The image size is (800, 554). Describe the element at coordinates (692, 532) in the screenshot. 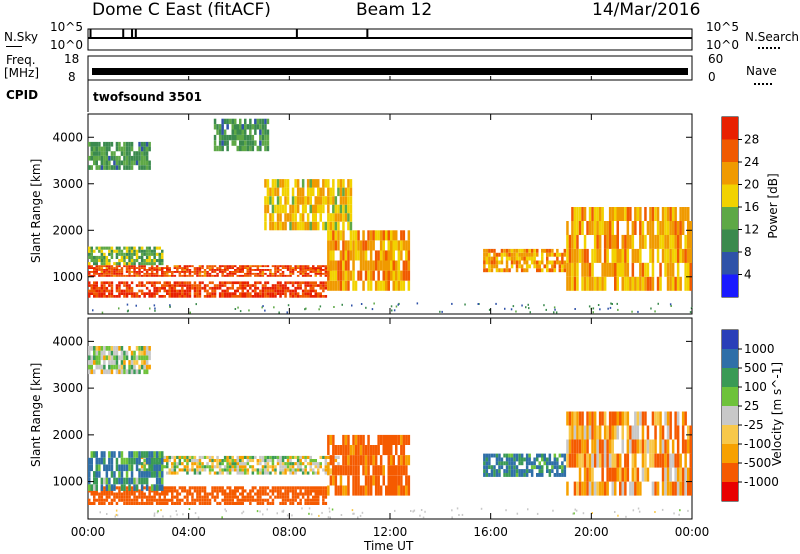

I see `x-tick-label: 00:00` at that location.